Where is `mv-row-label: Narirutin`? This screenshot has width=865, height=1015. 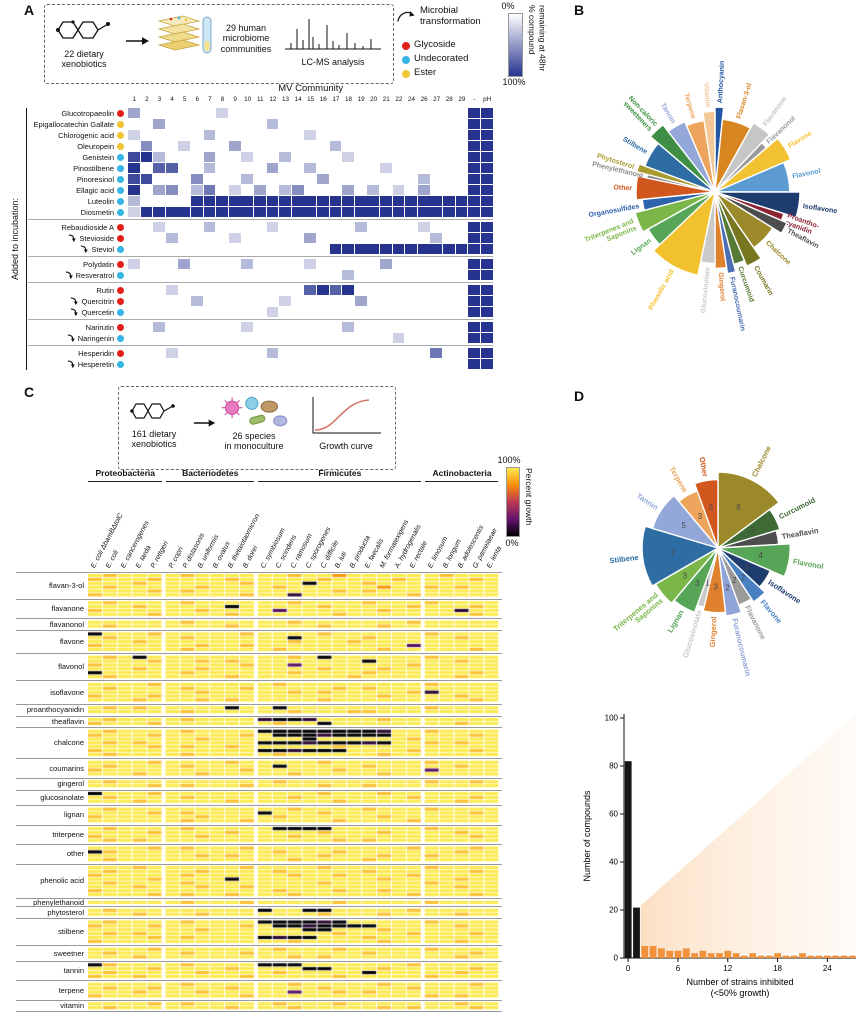 mv-row-label: Narirutin is located at coordinates (71, 327).